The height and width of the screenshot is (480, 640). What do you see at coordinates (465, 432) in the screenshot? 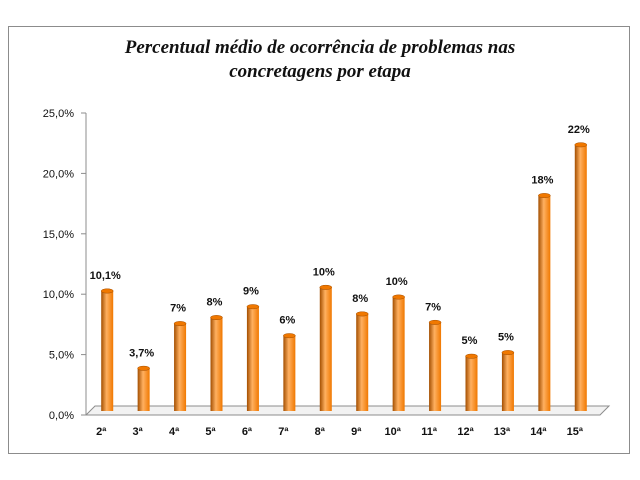
I see `x-tick-label: 12ª` at bounding box center [465, 432].